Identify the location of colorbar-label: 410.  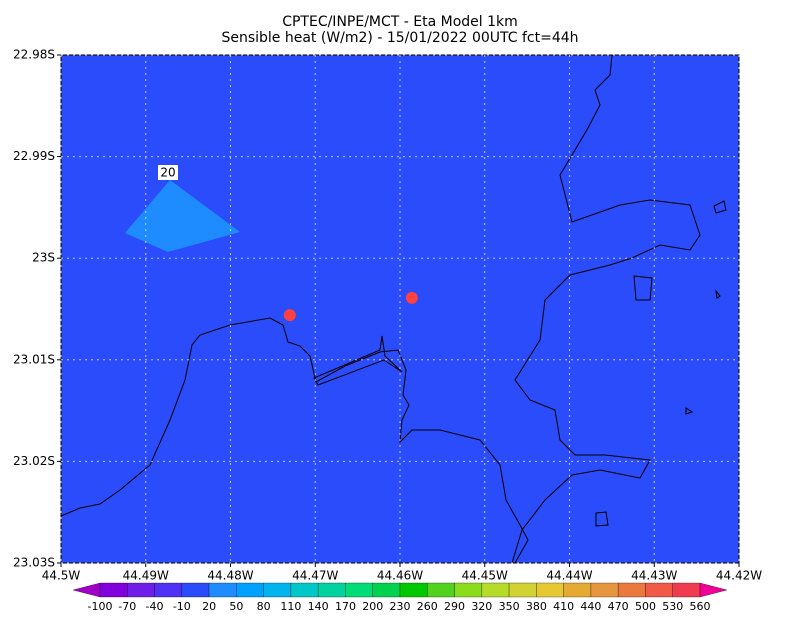
(563, 606).